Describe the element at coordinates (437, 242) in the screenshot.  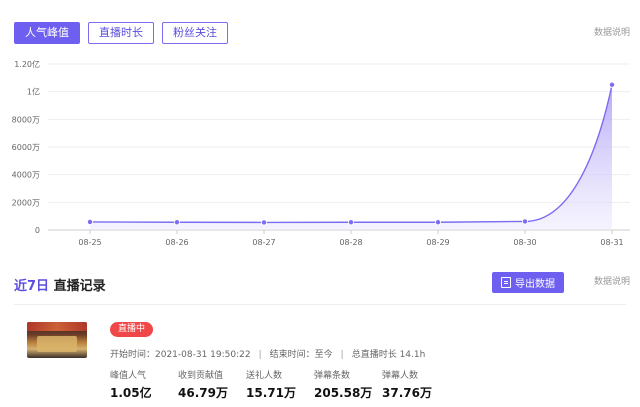
I see `x-tick-label: 08-29` at that location.